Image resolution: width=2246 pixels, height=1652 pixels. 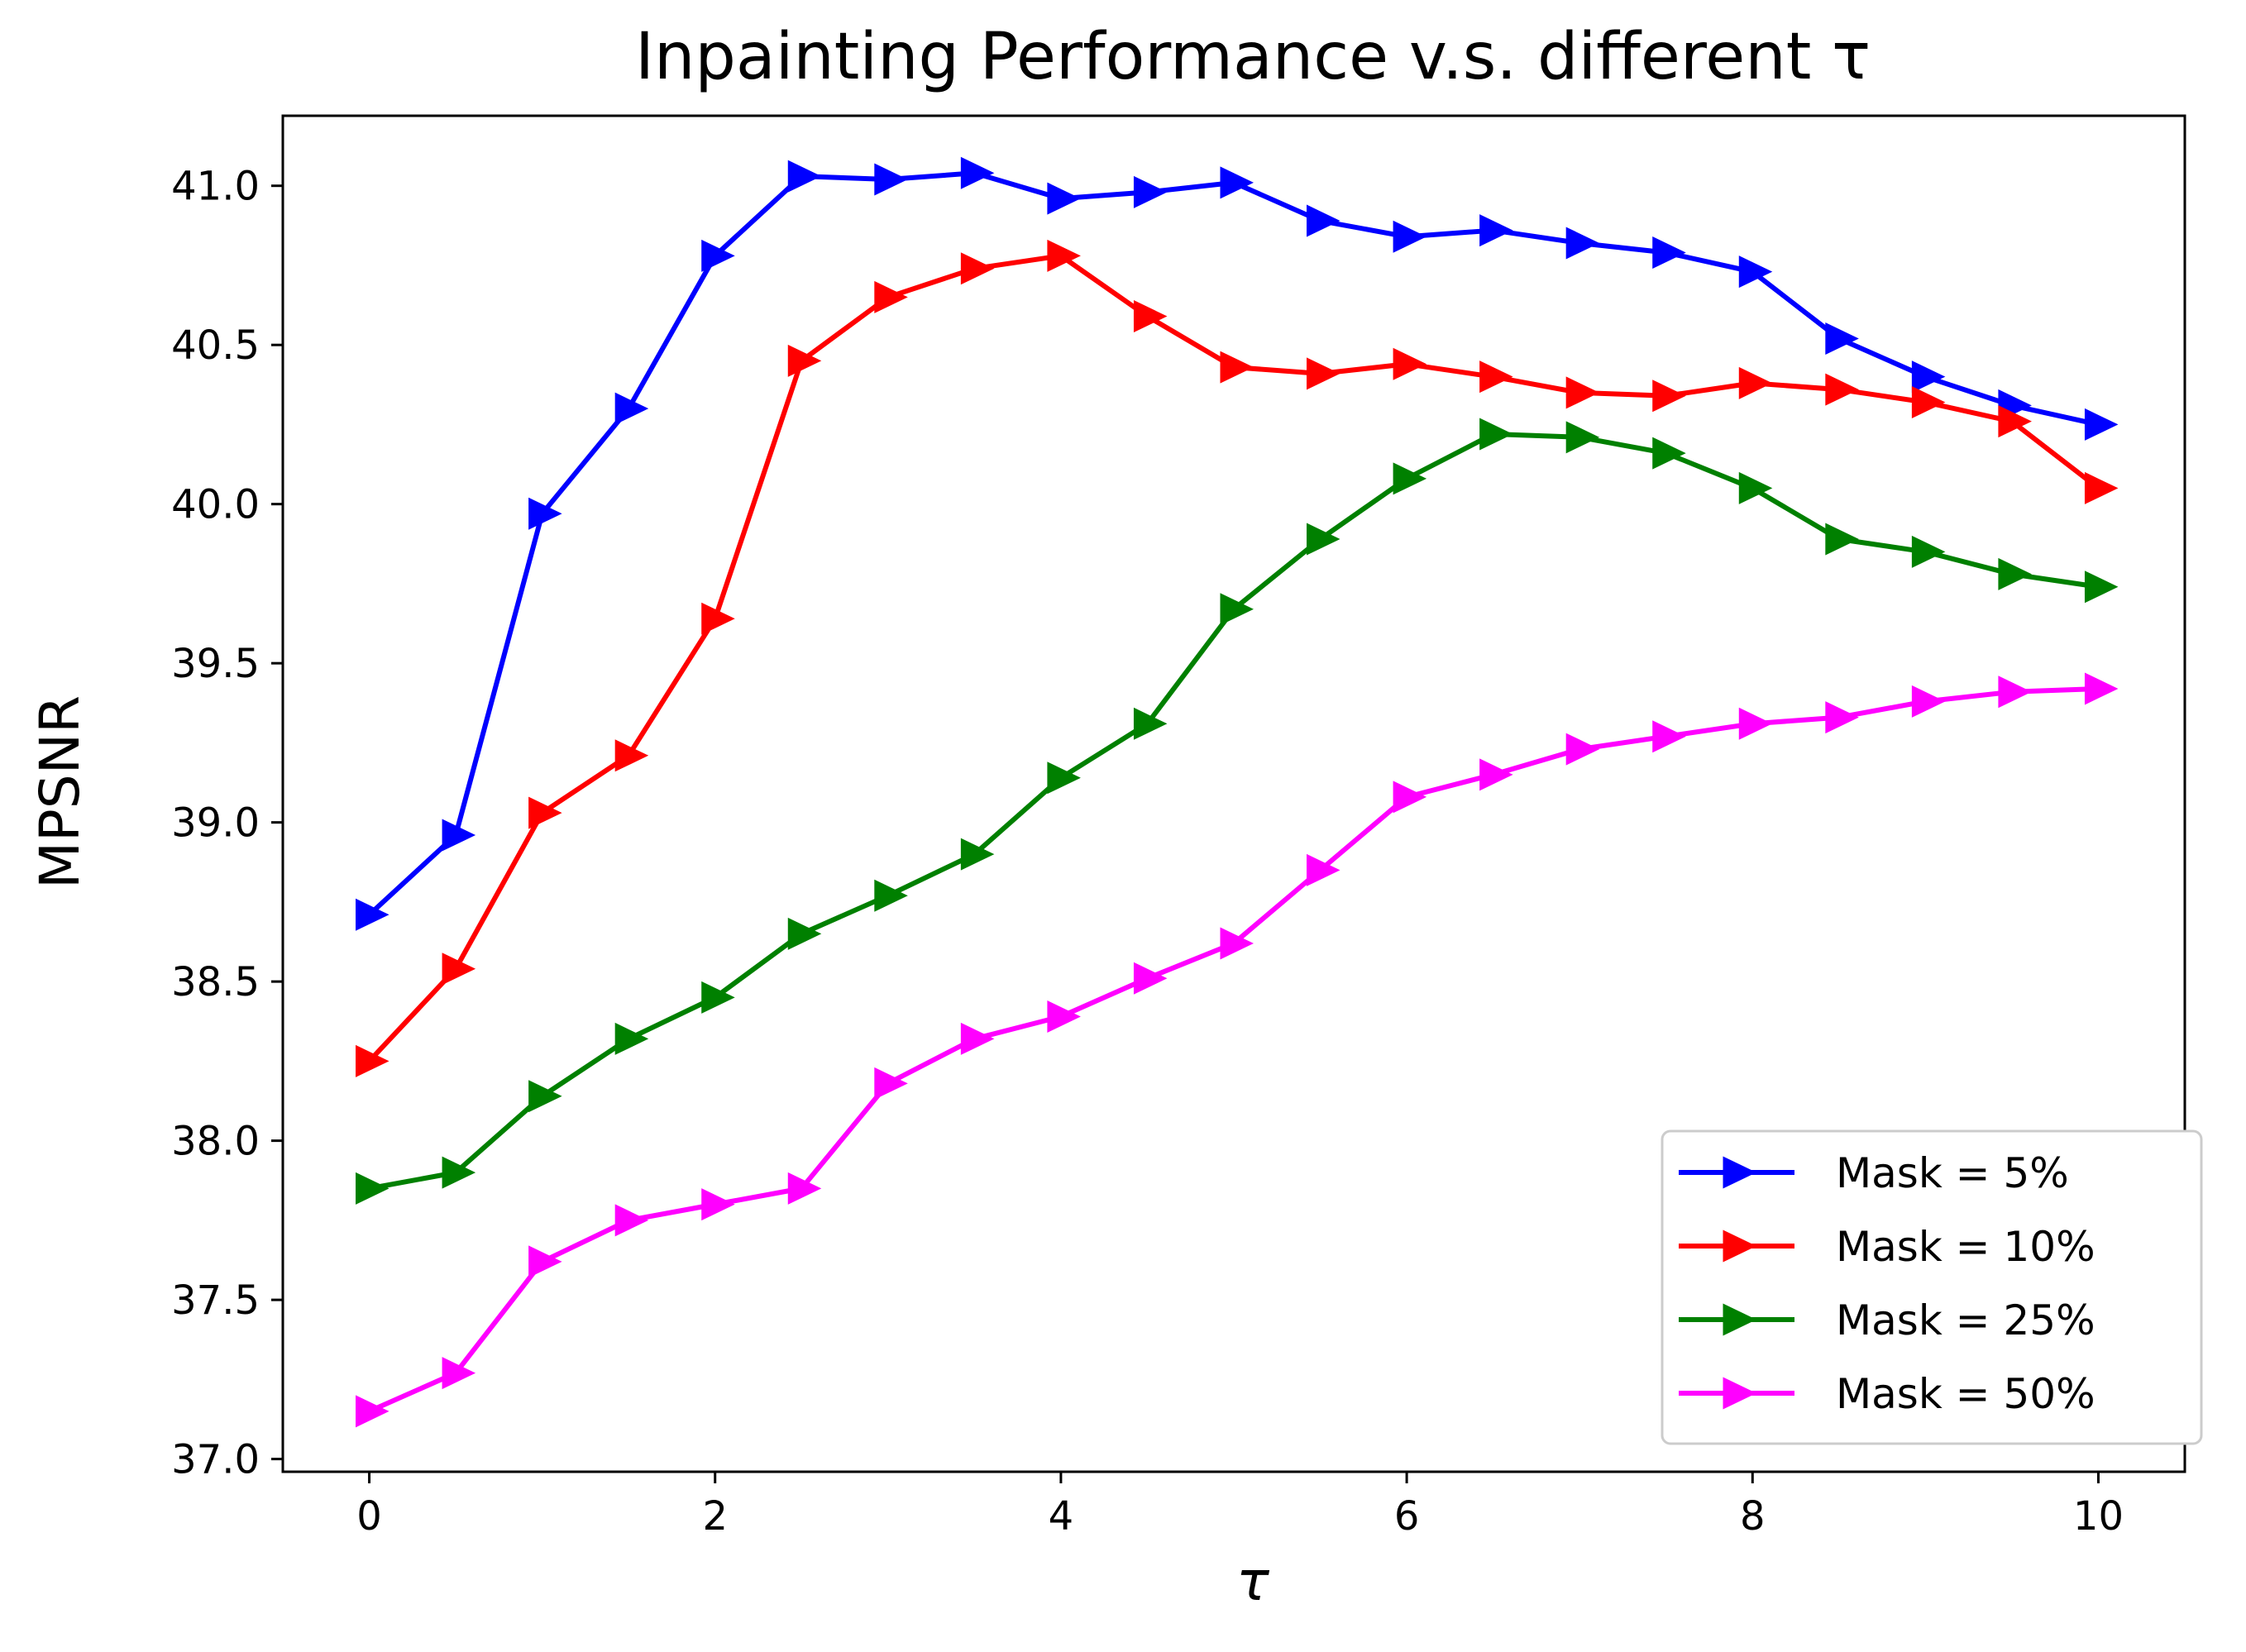 What do you see at coordinates (215, 1142) in the screenshot?
I see `y-tick-label: 38.0` at bounding box center [215, 1142].